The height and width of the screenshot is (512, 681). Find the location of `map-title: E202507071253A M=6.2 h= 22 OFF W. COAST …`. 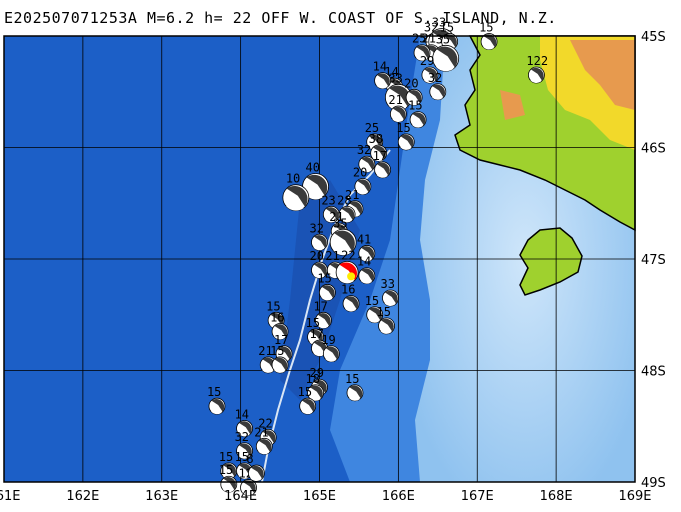

map-title: E202507071253A M=6.2 h= 22 OFF W. COAST … is located at coordinates (280, 18).